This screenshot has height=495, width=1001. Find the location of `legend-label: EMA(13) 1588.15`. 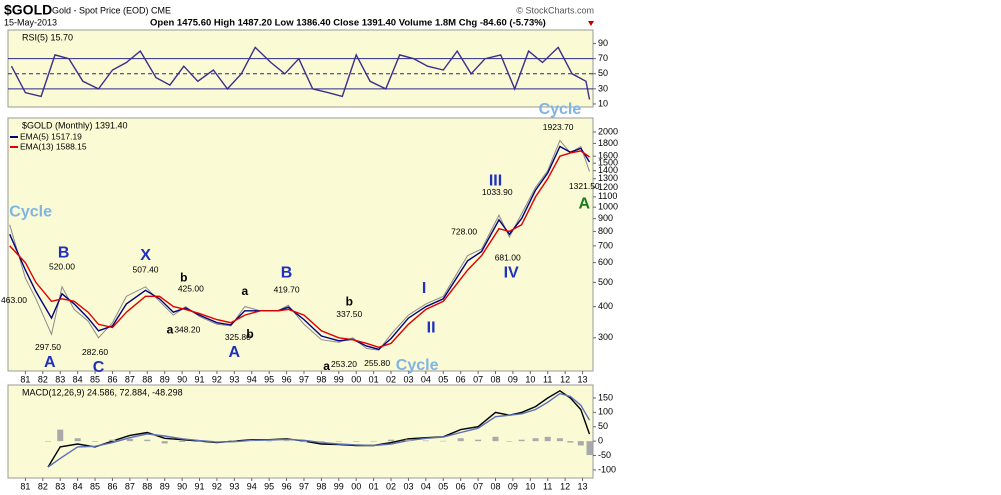

legend-label: EMA(13) 1588.15 is located at coordinates (53, 146).